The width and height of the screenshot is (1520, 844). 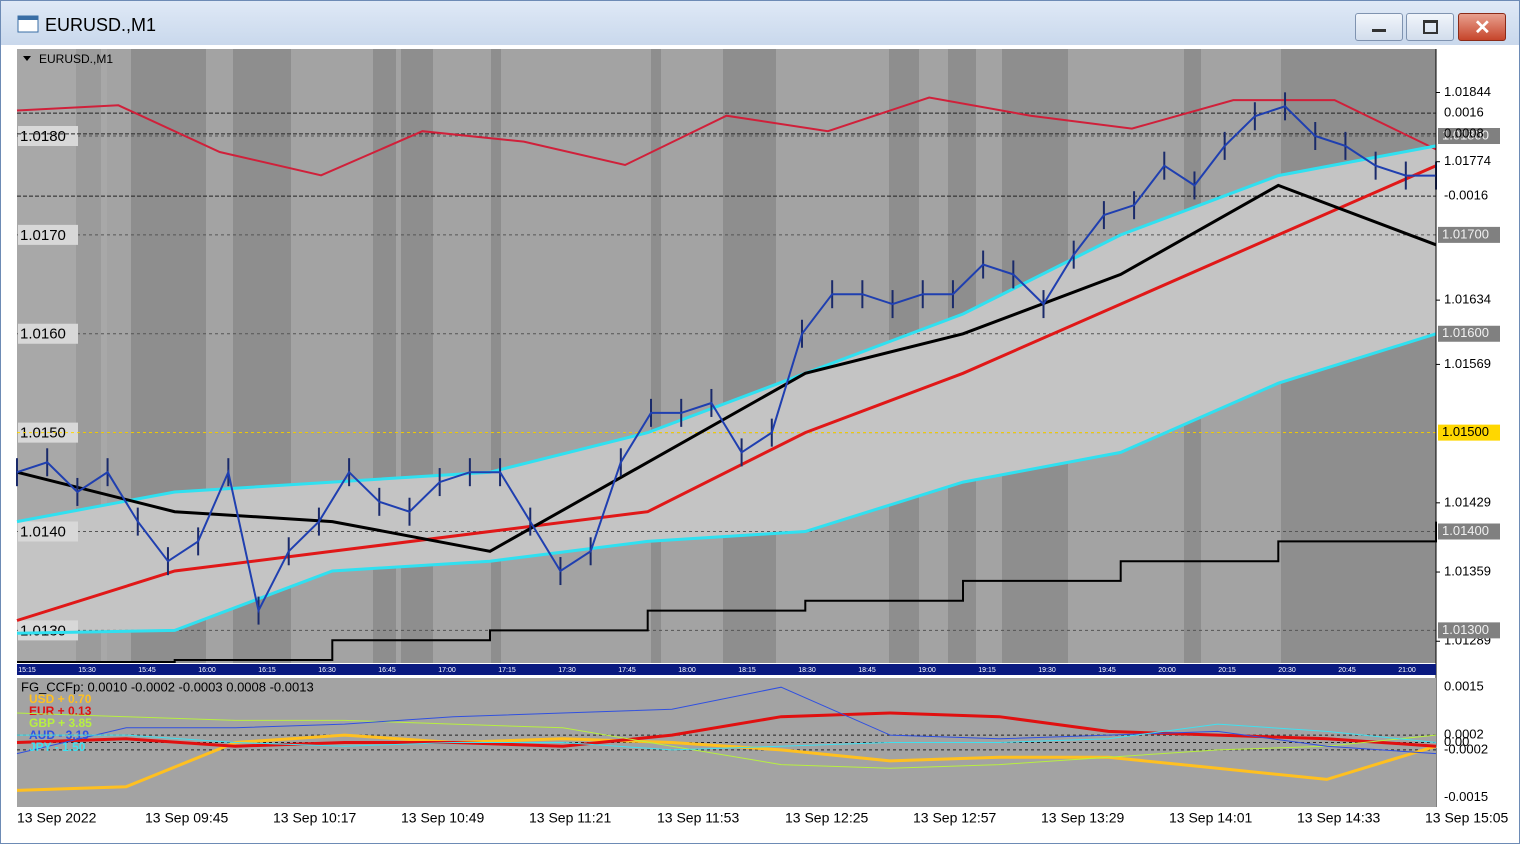 What do you see at coordinates (60, 723) in the screenshot?
I see `legend-entry: GBP + 3.85` at bounding box center [60, 723].